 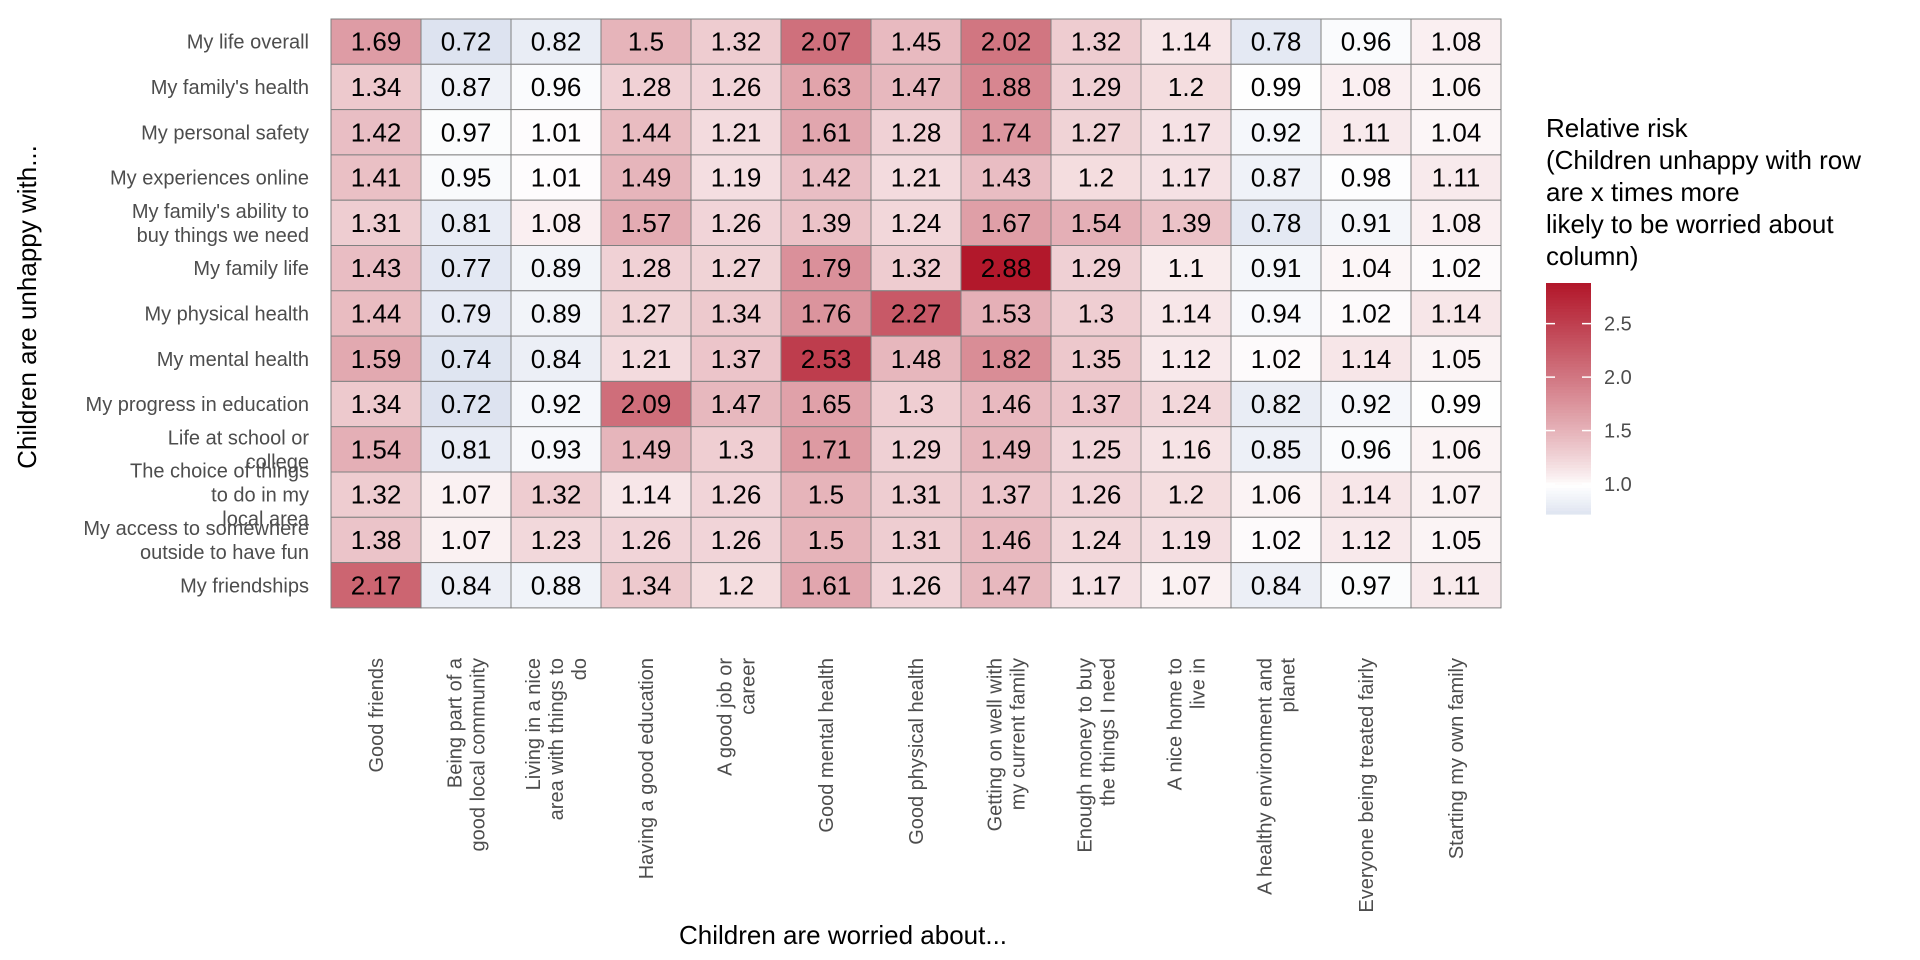 I want to click on cell-value-label: 1.57, so click(x=646, y=223).